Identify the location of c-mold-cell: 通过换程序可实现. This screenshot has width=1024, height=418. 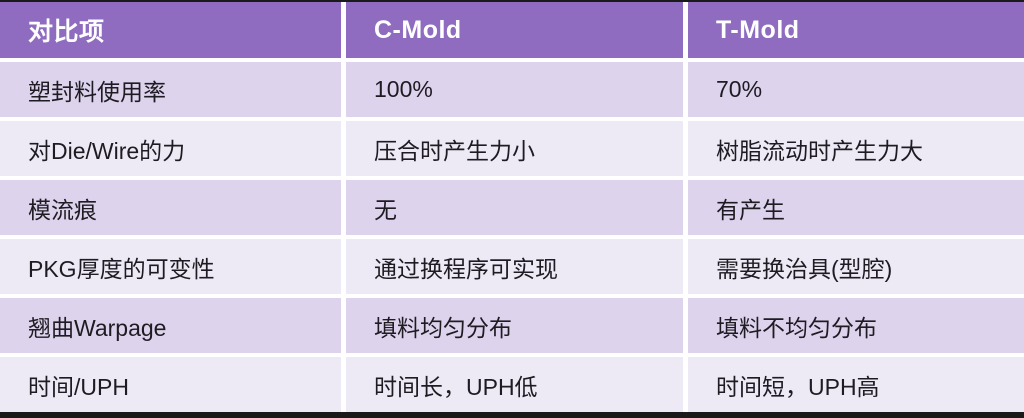
(514, 266).